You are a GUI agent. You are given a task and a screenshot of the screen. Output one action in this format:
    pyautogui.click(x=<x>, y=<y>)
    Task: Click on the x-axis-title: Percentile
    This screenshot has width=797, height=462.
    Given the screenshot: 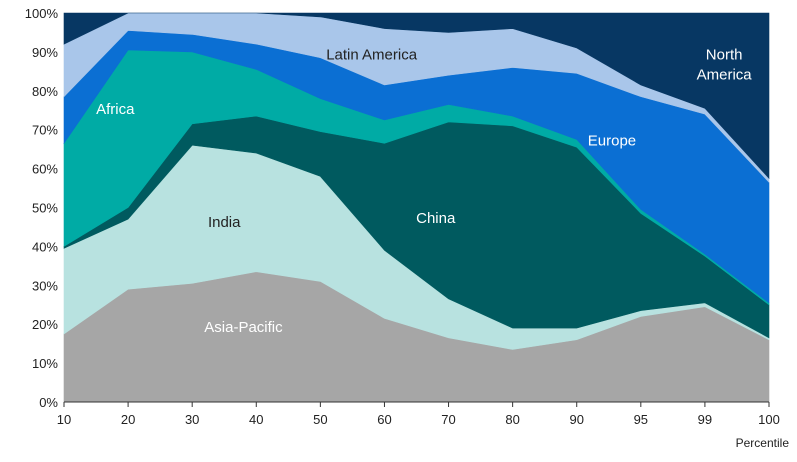 What is the action you would take?
    pyautogui.click(x=763, y=443)
    